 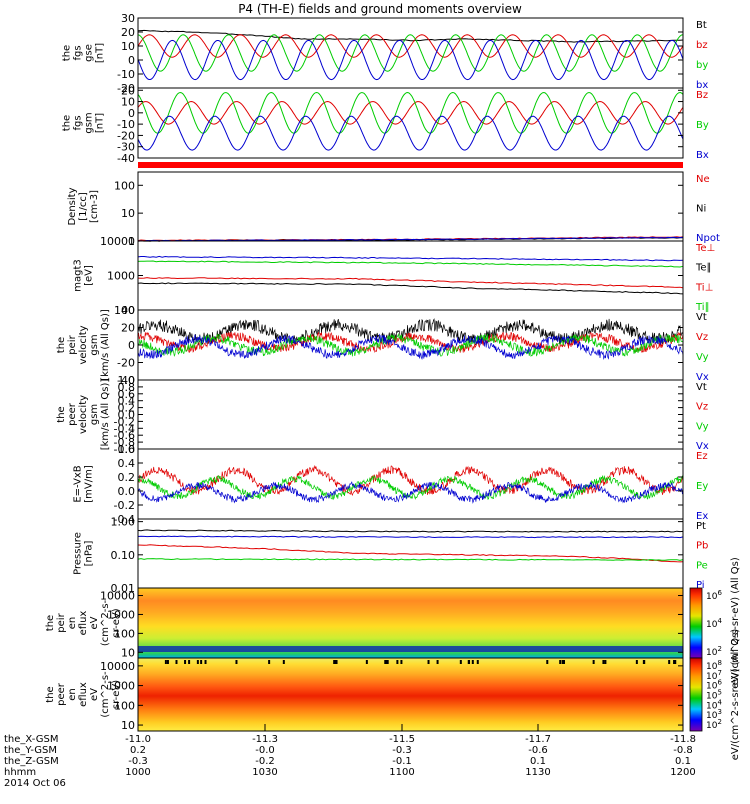 I want to click on ytick-label: 0, so click(x=131, y=60).